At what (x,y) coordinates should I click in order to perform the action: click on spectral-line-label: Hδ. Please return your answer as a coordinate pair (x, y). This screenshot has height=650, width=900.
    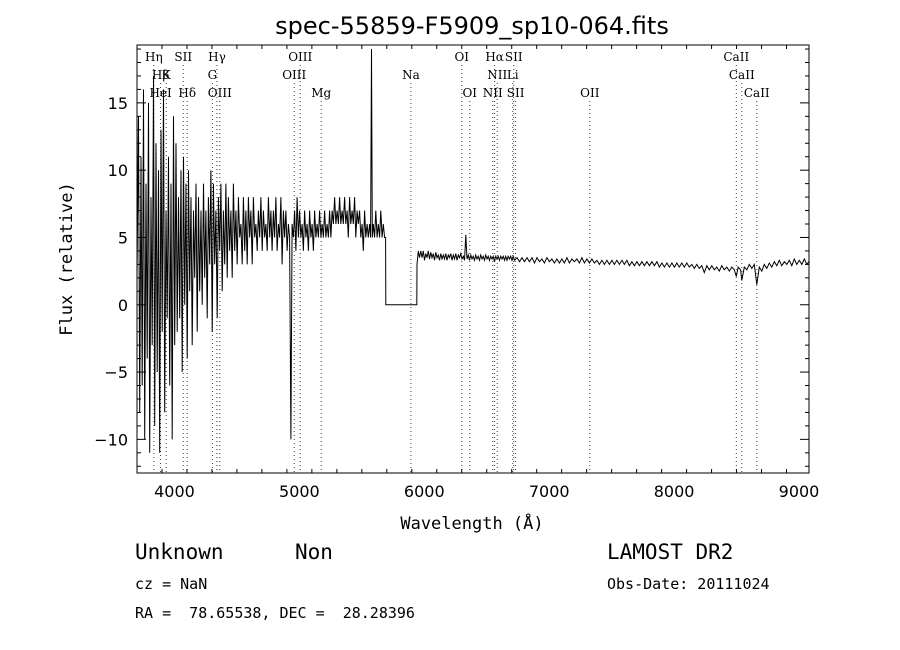
    Looking at the image, I should click on (187, 93).